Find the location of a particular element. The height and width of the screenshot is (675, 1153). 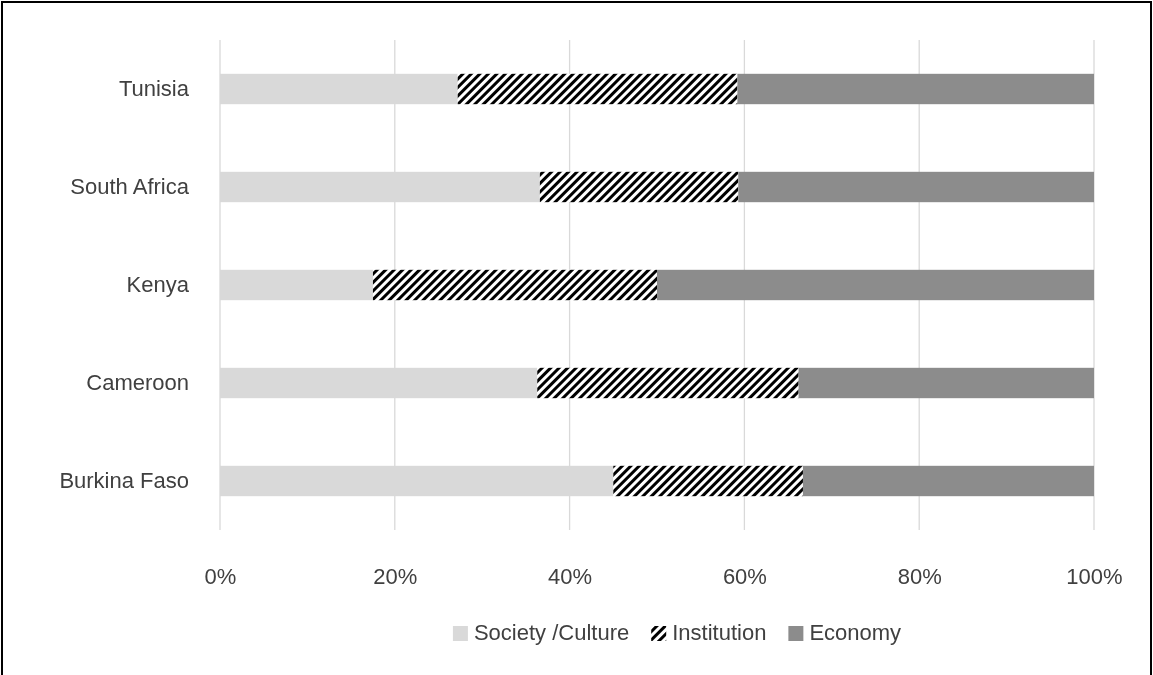

x-tick-label: 20% is located at coordinates (395, 576).